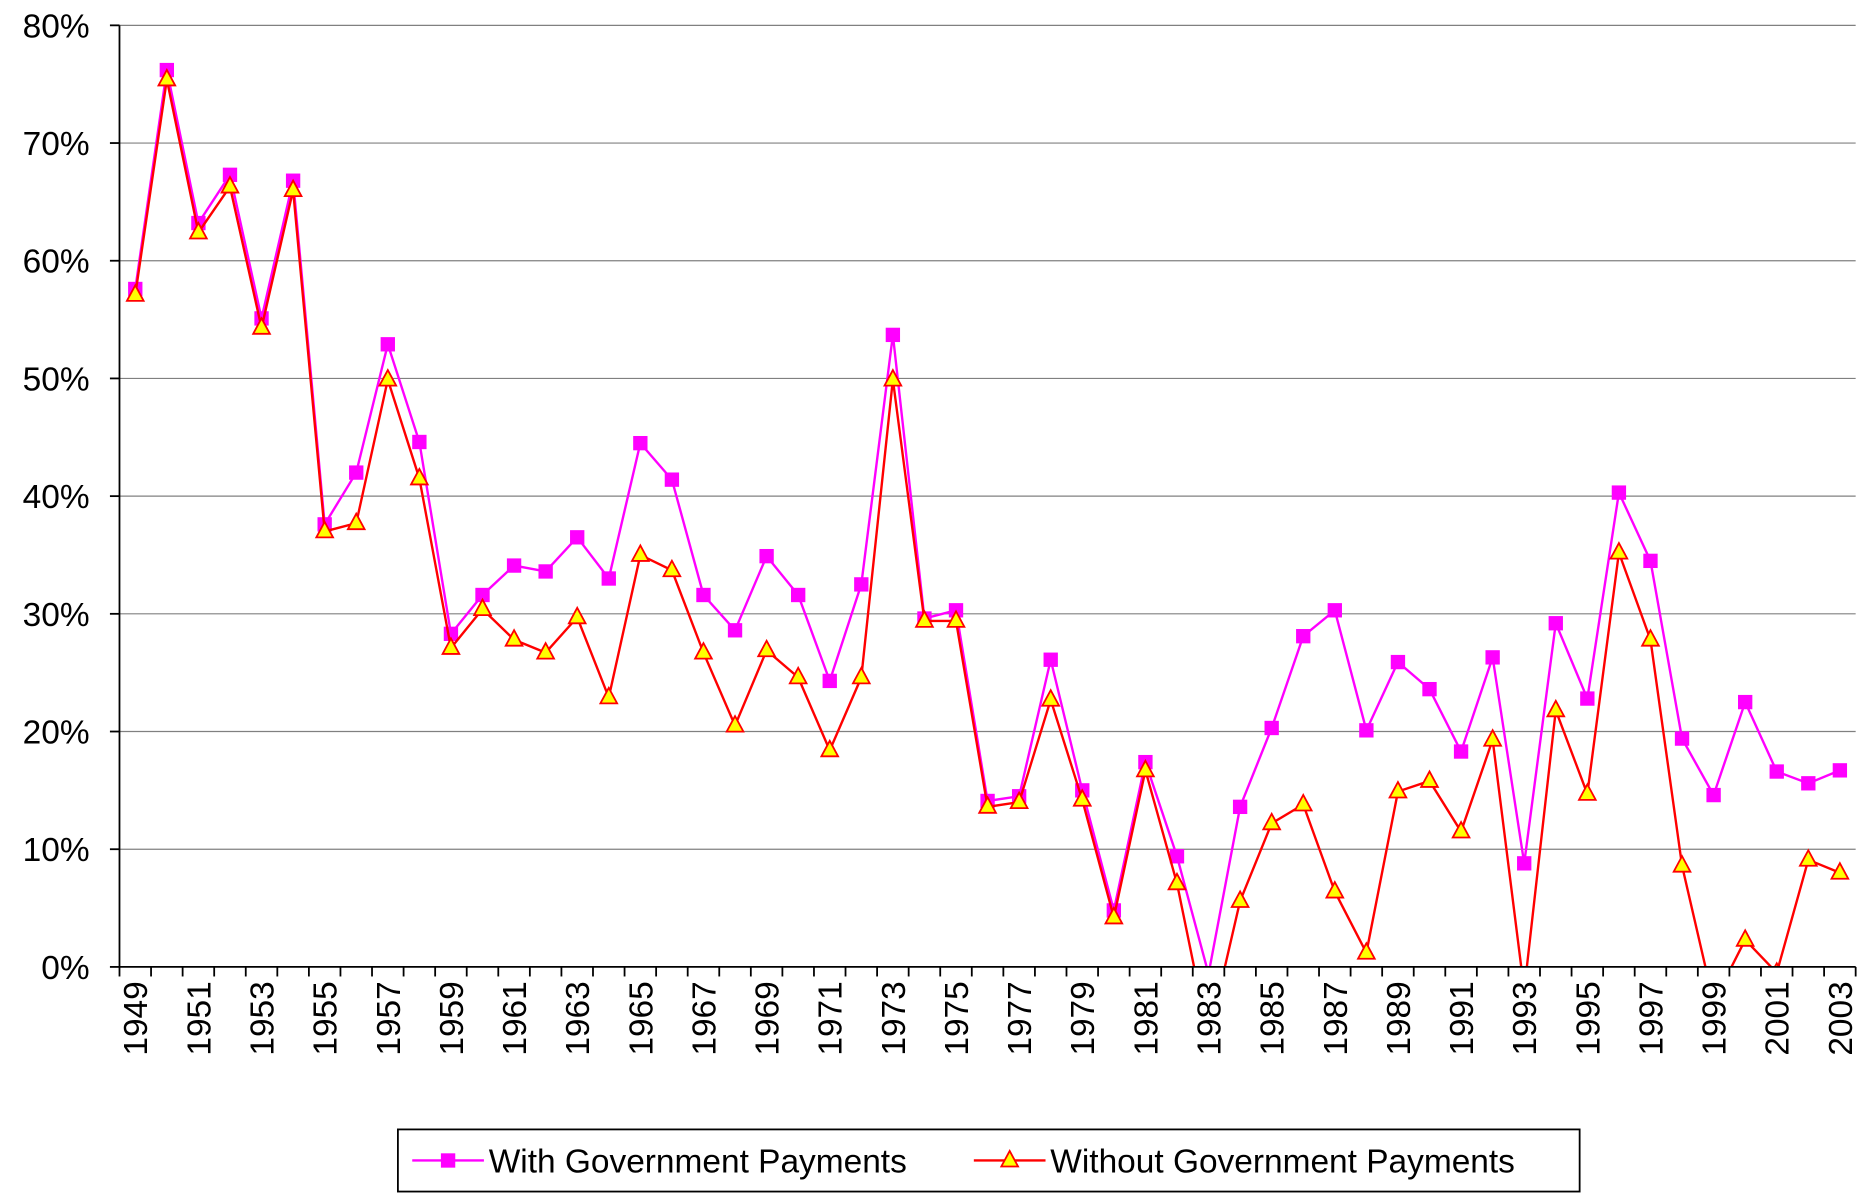 The image size is (1870, 1193). I want to click on x-tick-label: 1955, so click(326, 1018).